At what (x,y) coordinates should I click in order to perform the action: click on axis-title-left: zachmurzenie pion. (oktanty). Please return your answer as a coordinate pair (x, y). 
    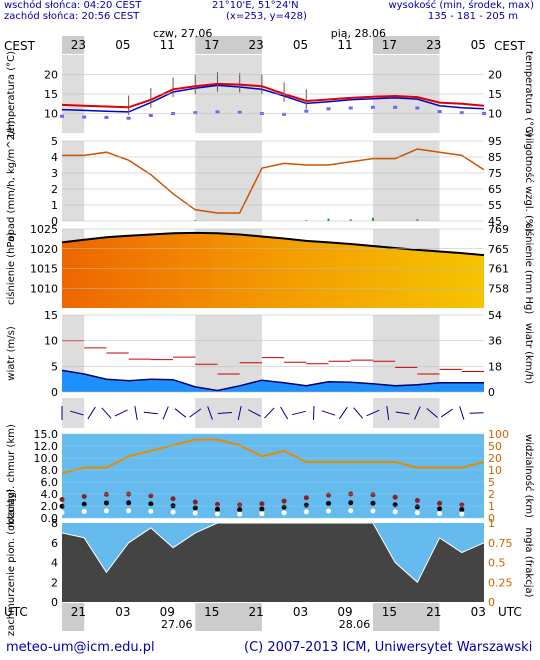
    Looking at the image, I should click on (11, 562).